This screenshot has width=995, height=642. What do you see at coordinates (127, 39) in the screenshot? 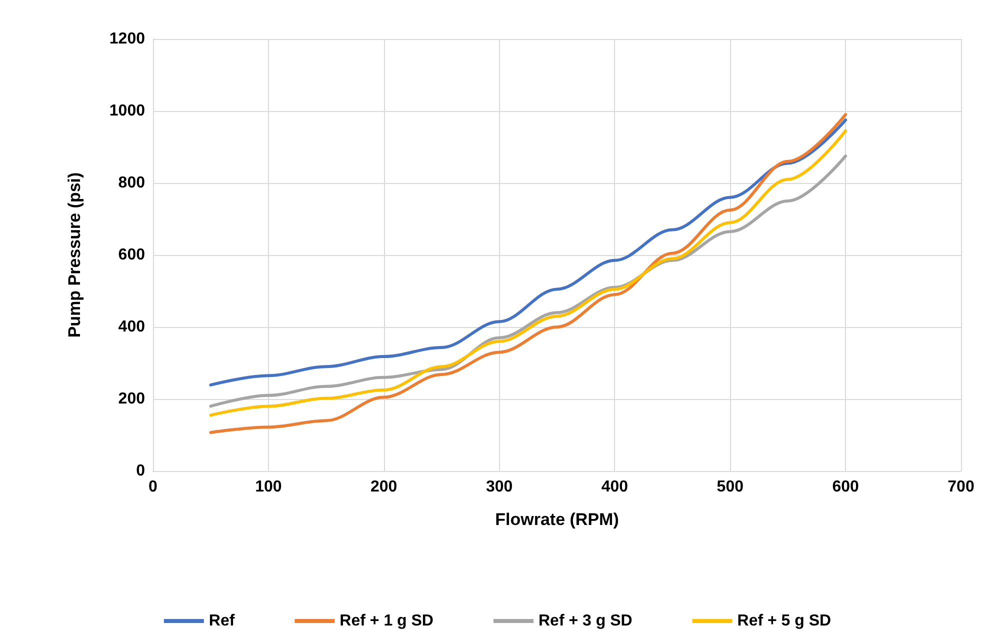
I see `y-tick-label: 1200` at bounding box center [127, 39].